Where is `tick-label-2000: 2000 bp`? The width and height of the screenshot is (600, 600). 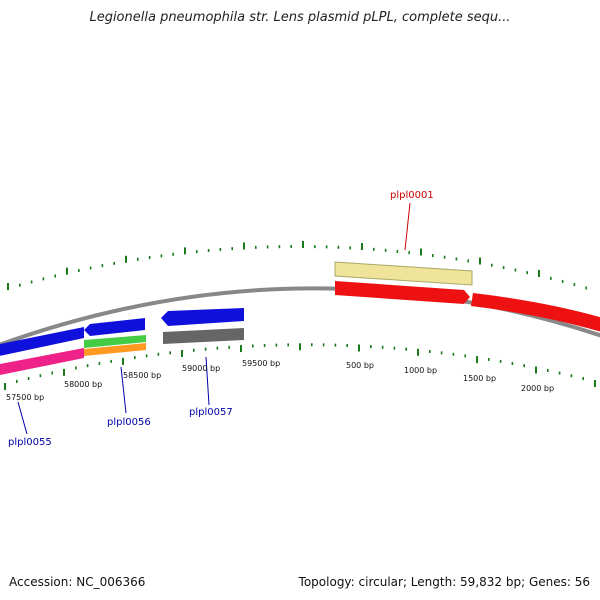
tick-label-2000: 2000 bp is located at coordinates (537, 388).